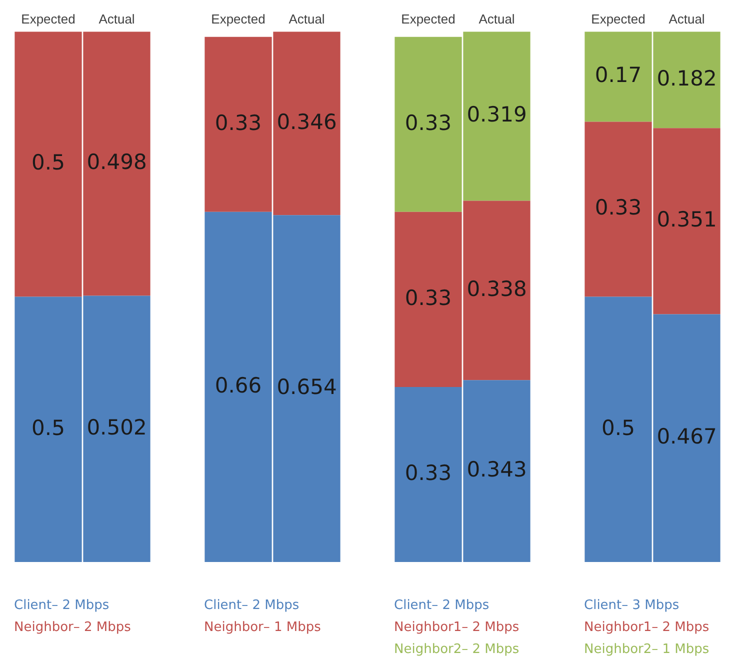 The height and width of the screenshot is (658, 744). I want to click on text: Client– 3 Mbps, so click(632, 606).